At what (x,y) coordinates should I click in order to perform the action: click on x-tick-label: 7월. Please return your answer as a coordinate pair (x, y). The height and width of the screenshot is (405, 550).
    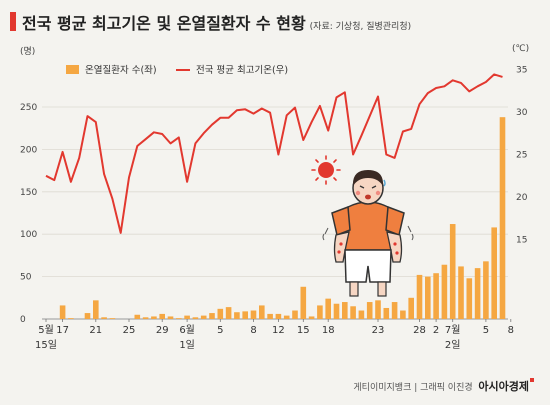
    Looking at the image, I should click on (453, 330).